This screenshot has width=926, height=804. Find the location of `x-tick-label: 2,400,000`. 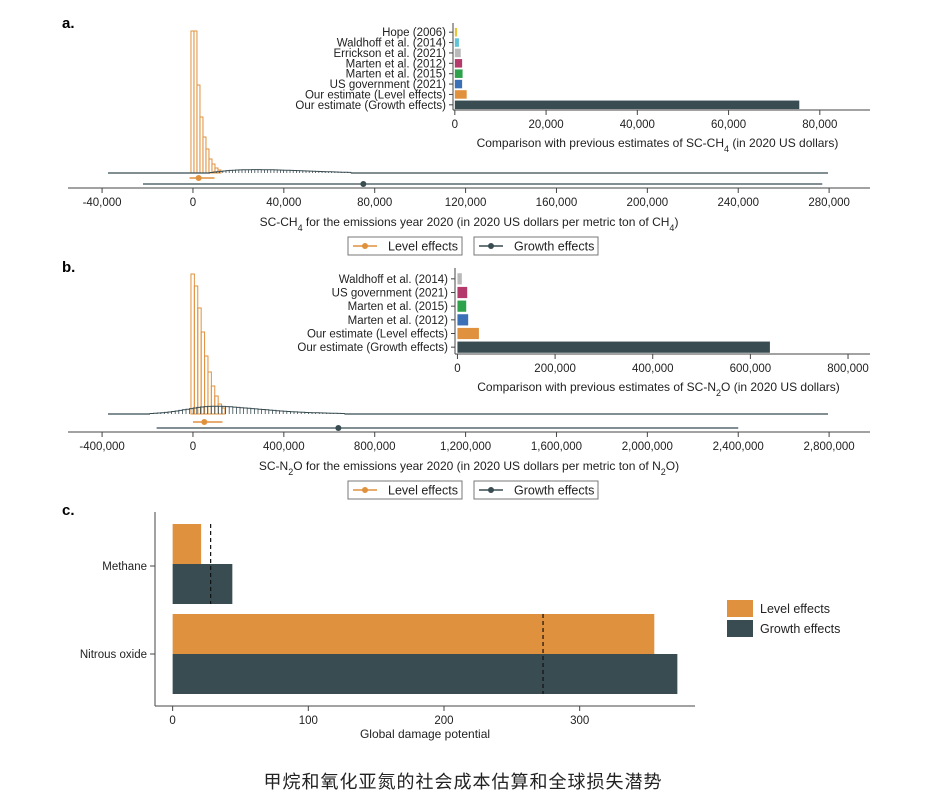

x-tick-label: 2,400,000 is located at coordinates (738, 447).